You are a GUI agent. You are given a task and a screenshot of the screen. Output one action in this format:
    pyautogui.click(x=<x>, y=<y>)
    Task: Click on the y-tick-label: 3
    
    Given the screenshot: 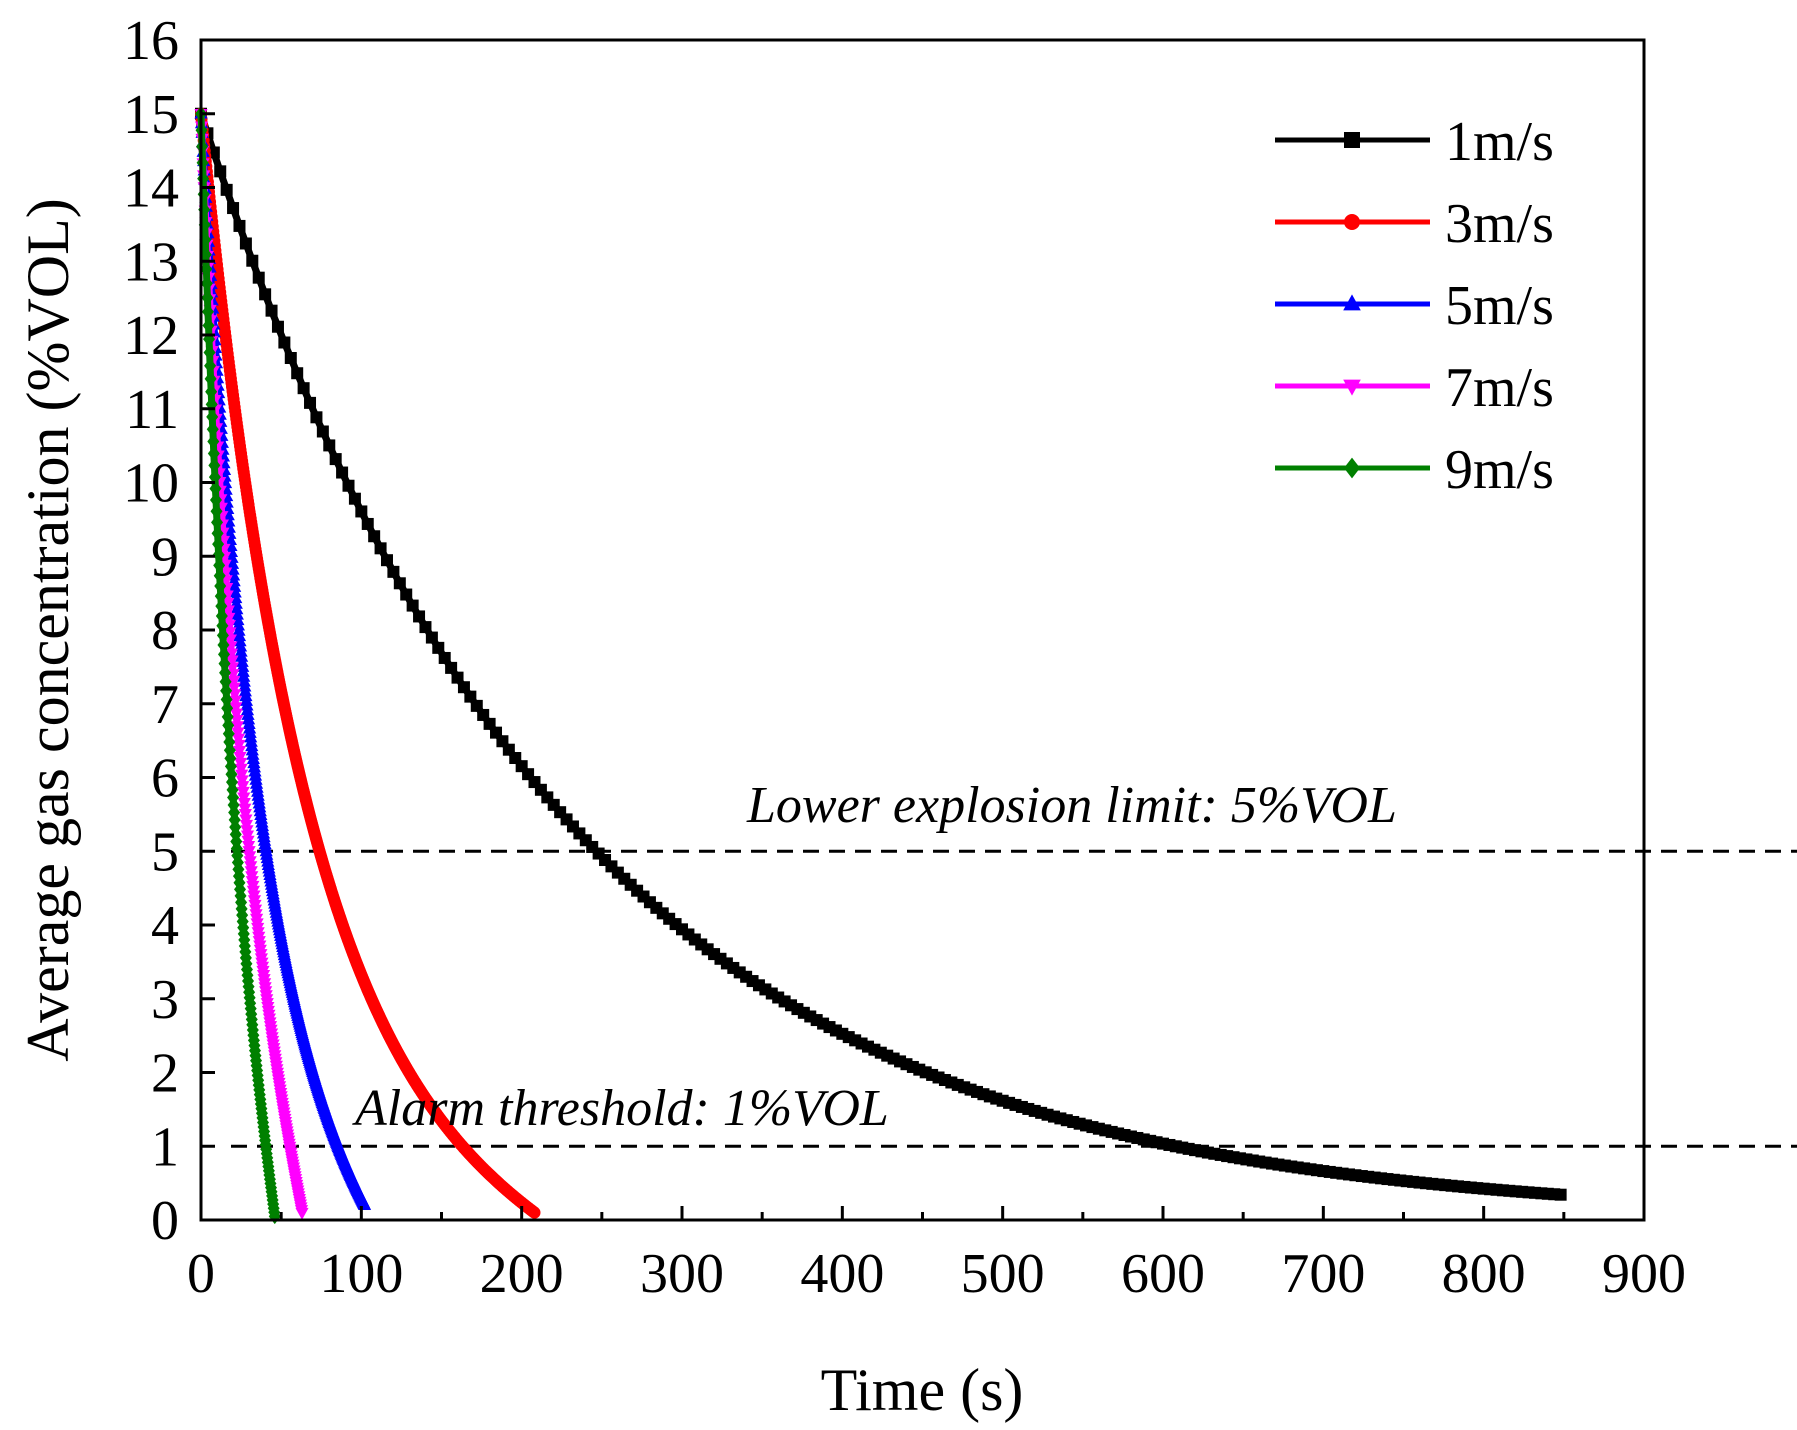 What is the action you would take?
    pyautogui.click(x=165, y=1000)
    